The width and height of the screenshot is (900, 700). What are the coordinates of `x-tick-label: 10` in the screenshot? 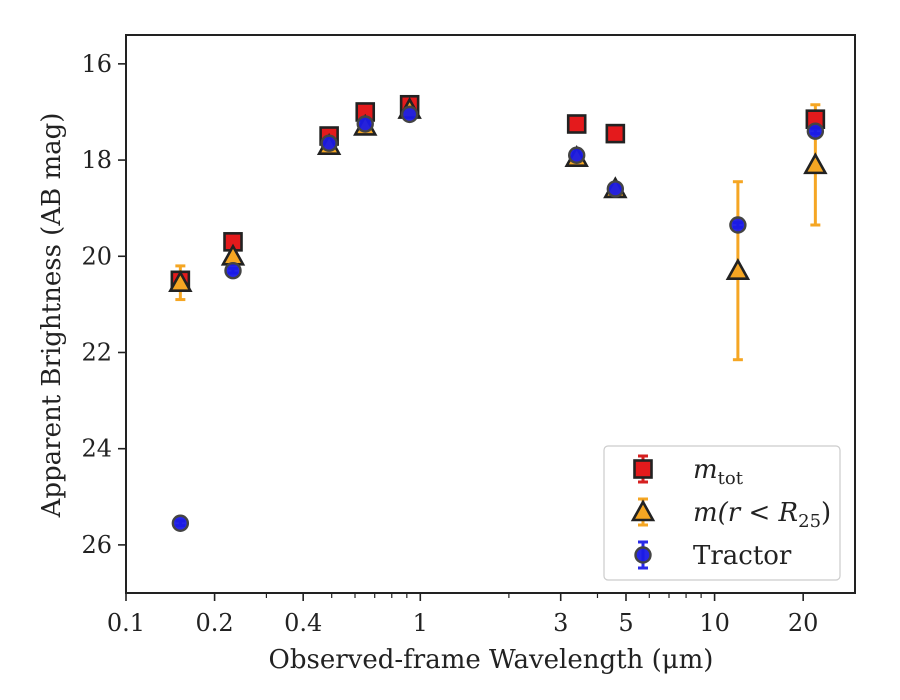 It's located at (714, 623).